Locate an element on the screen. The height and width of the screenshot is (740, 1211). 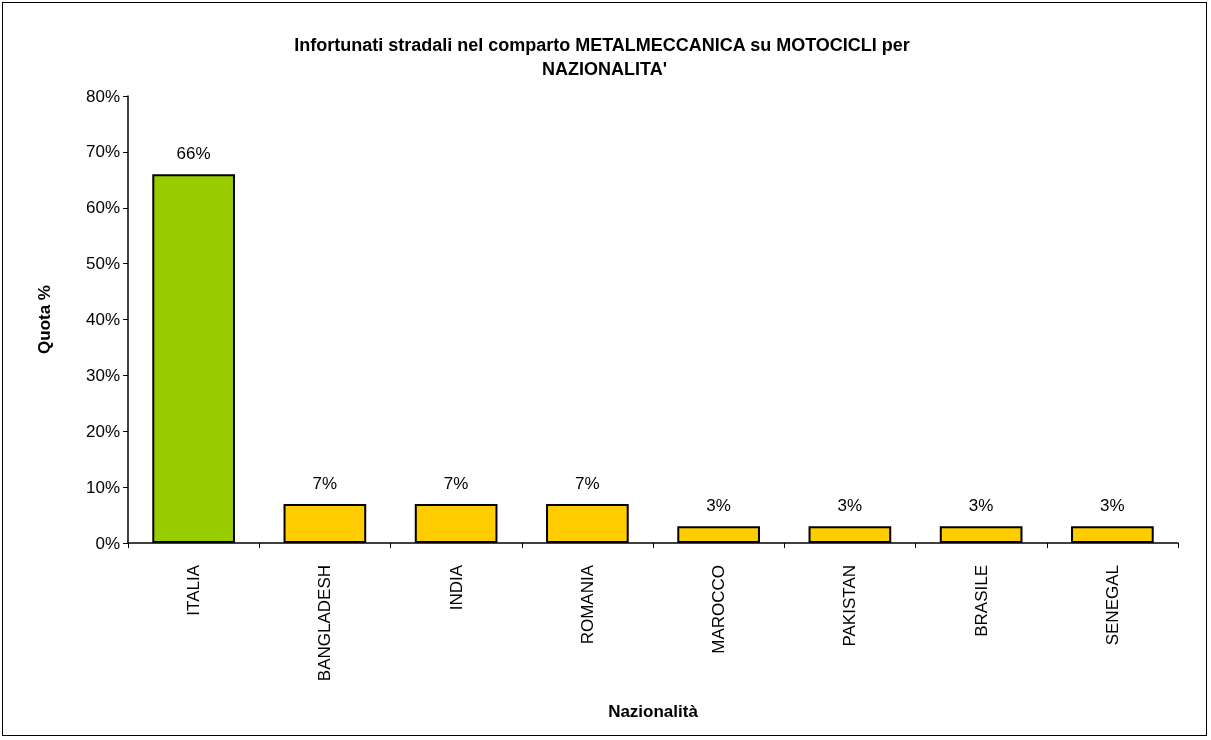
y-tick-label: 60% is located at coordinates (102, 208).